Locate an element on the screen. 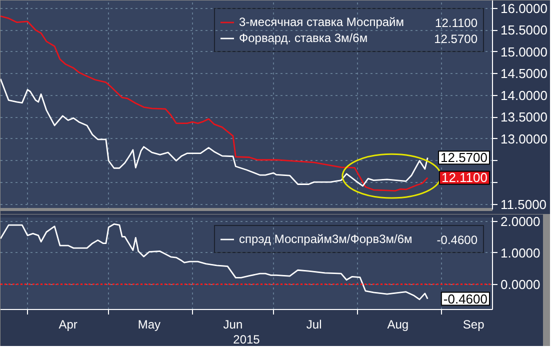 The height and width of the screenshot is (348, 560). data-label: 12.1100 is located at coordinates (464, 178).